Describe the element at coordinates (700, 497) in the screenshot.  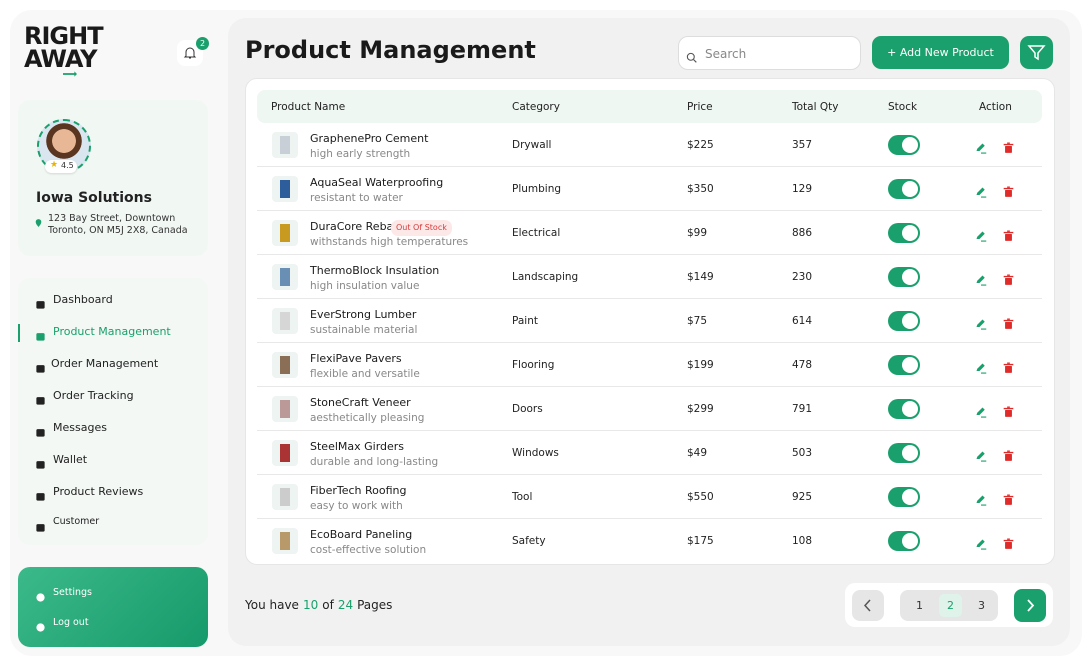
I see `price: $550` at that location.